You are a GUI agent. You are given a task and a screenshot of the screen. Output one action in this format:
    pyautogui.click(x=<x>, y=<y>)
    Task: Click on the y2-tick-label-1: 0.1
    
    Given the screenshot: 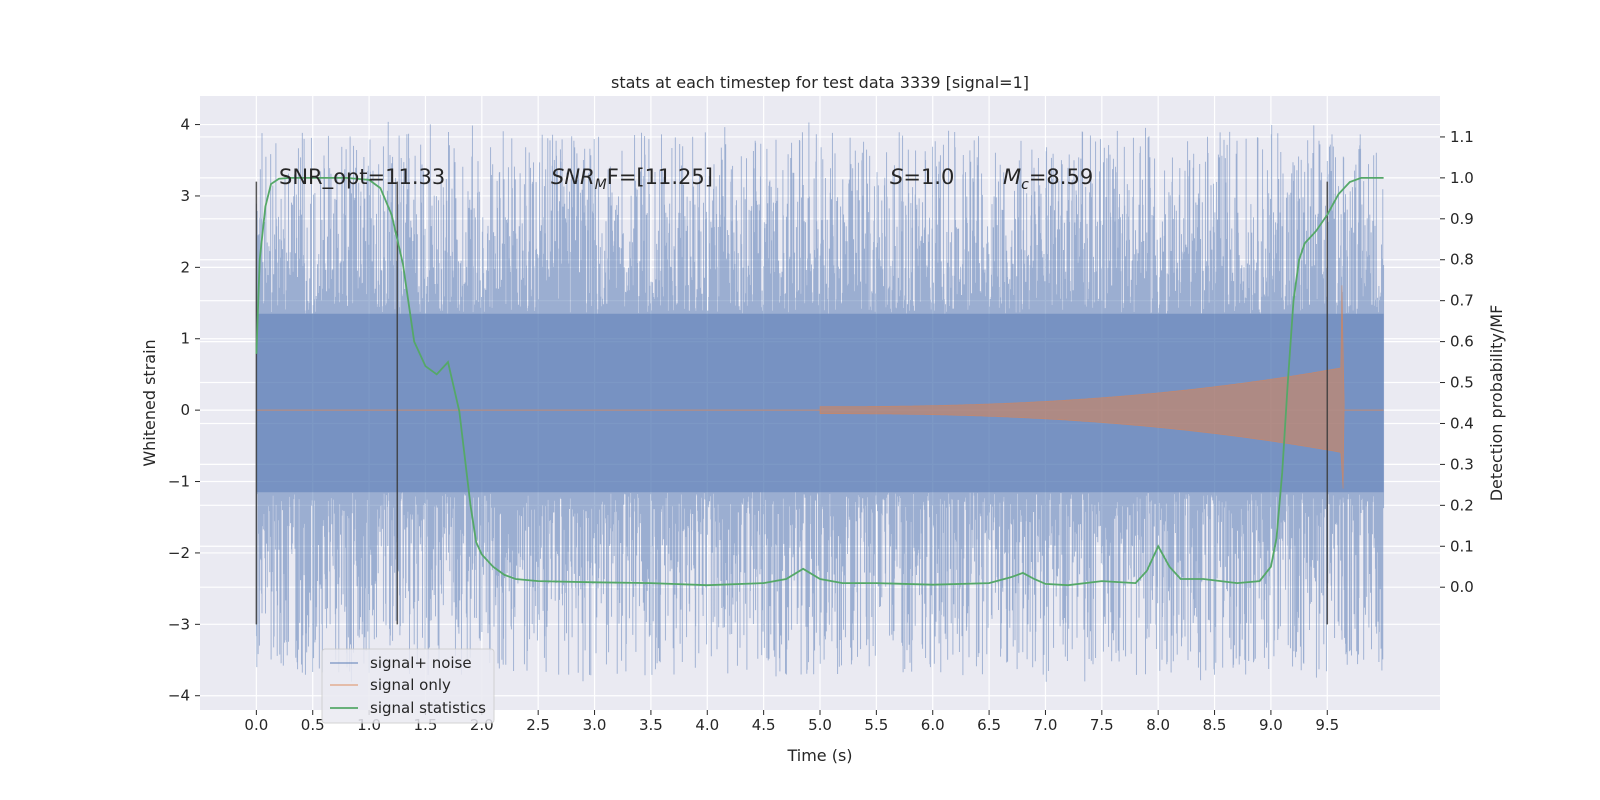 What is the action you would take?
    pyautogui.click(x=1462, y=546)
    